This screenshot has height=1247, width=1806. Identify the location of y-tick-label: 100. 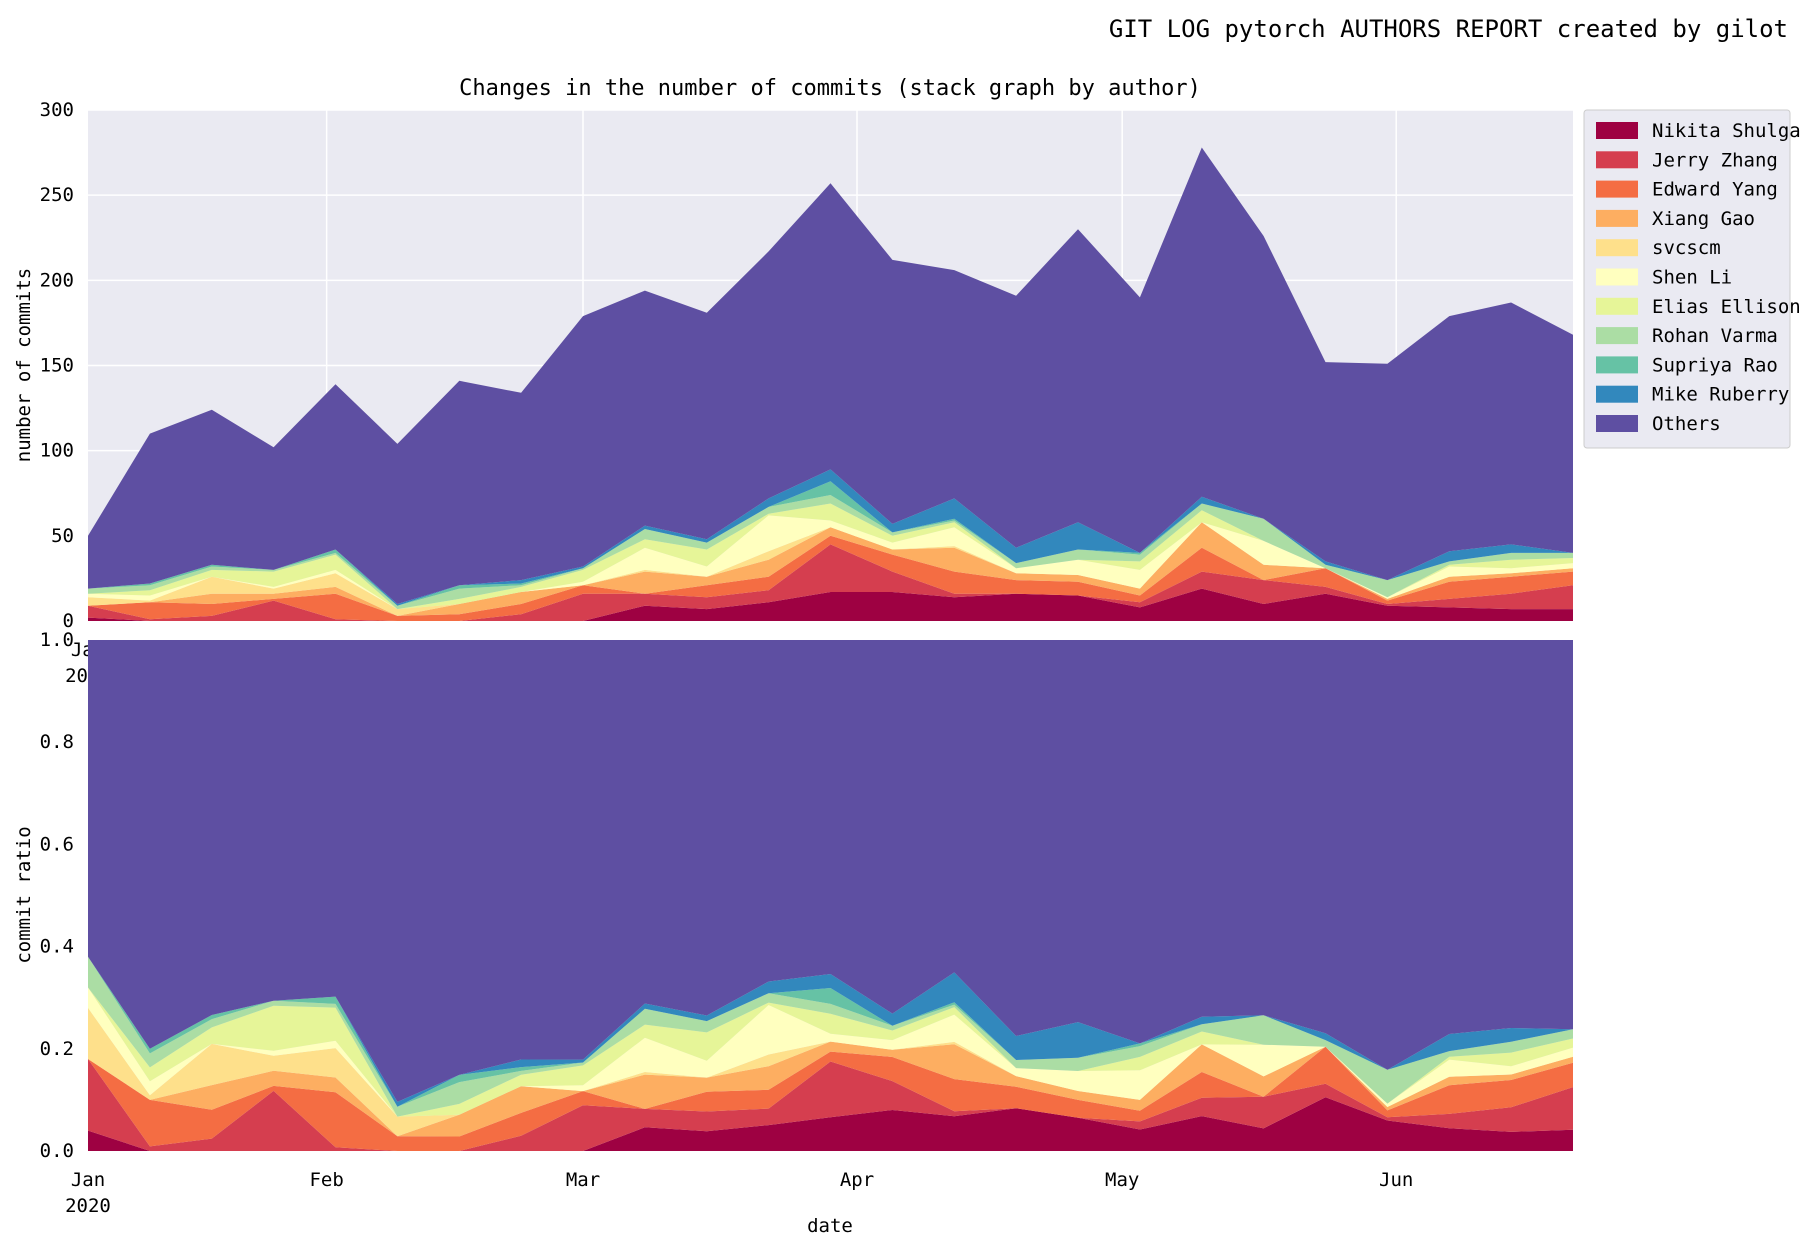
(57, 451).